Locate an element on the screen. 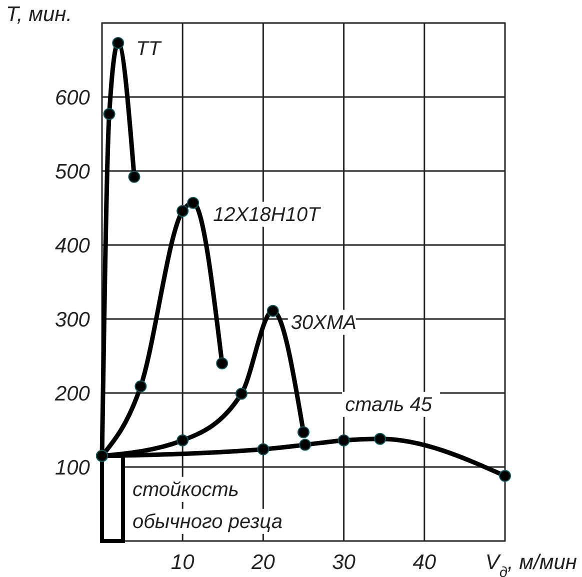 The width and height of the screenshot is (582, 577). y-tick-label: 300 is located at coordinates (72, 320).